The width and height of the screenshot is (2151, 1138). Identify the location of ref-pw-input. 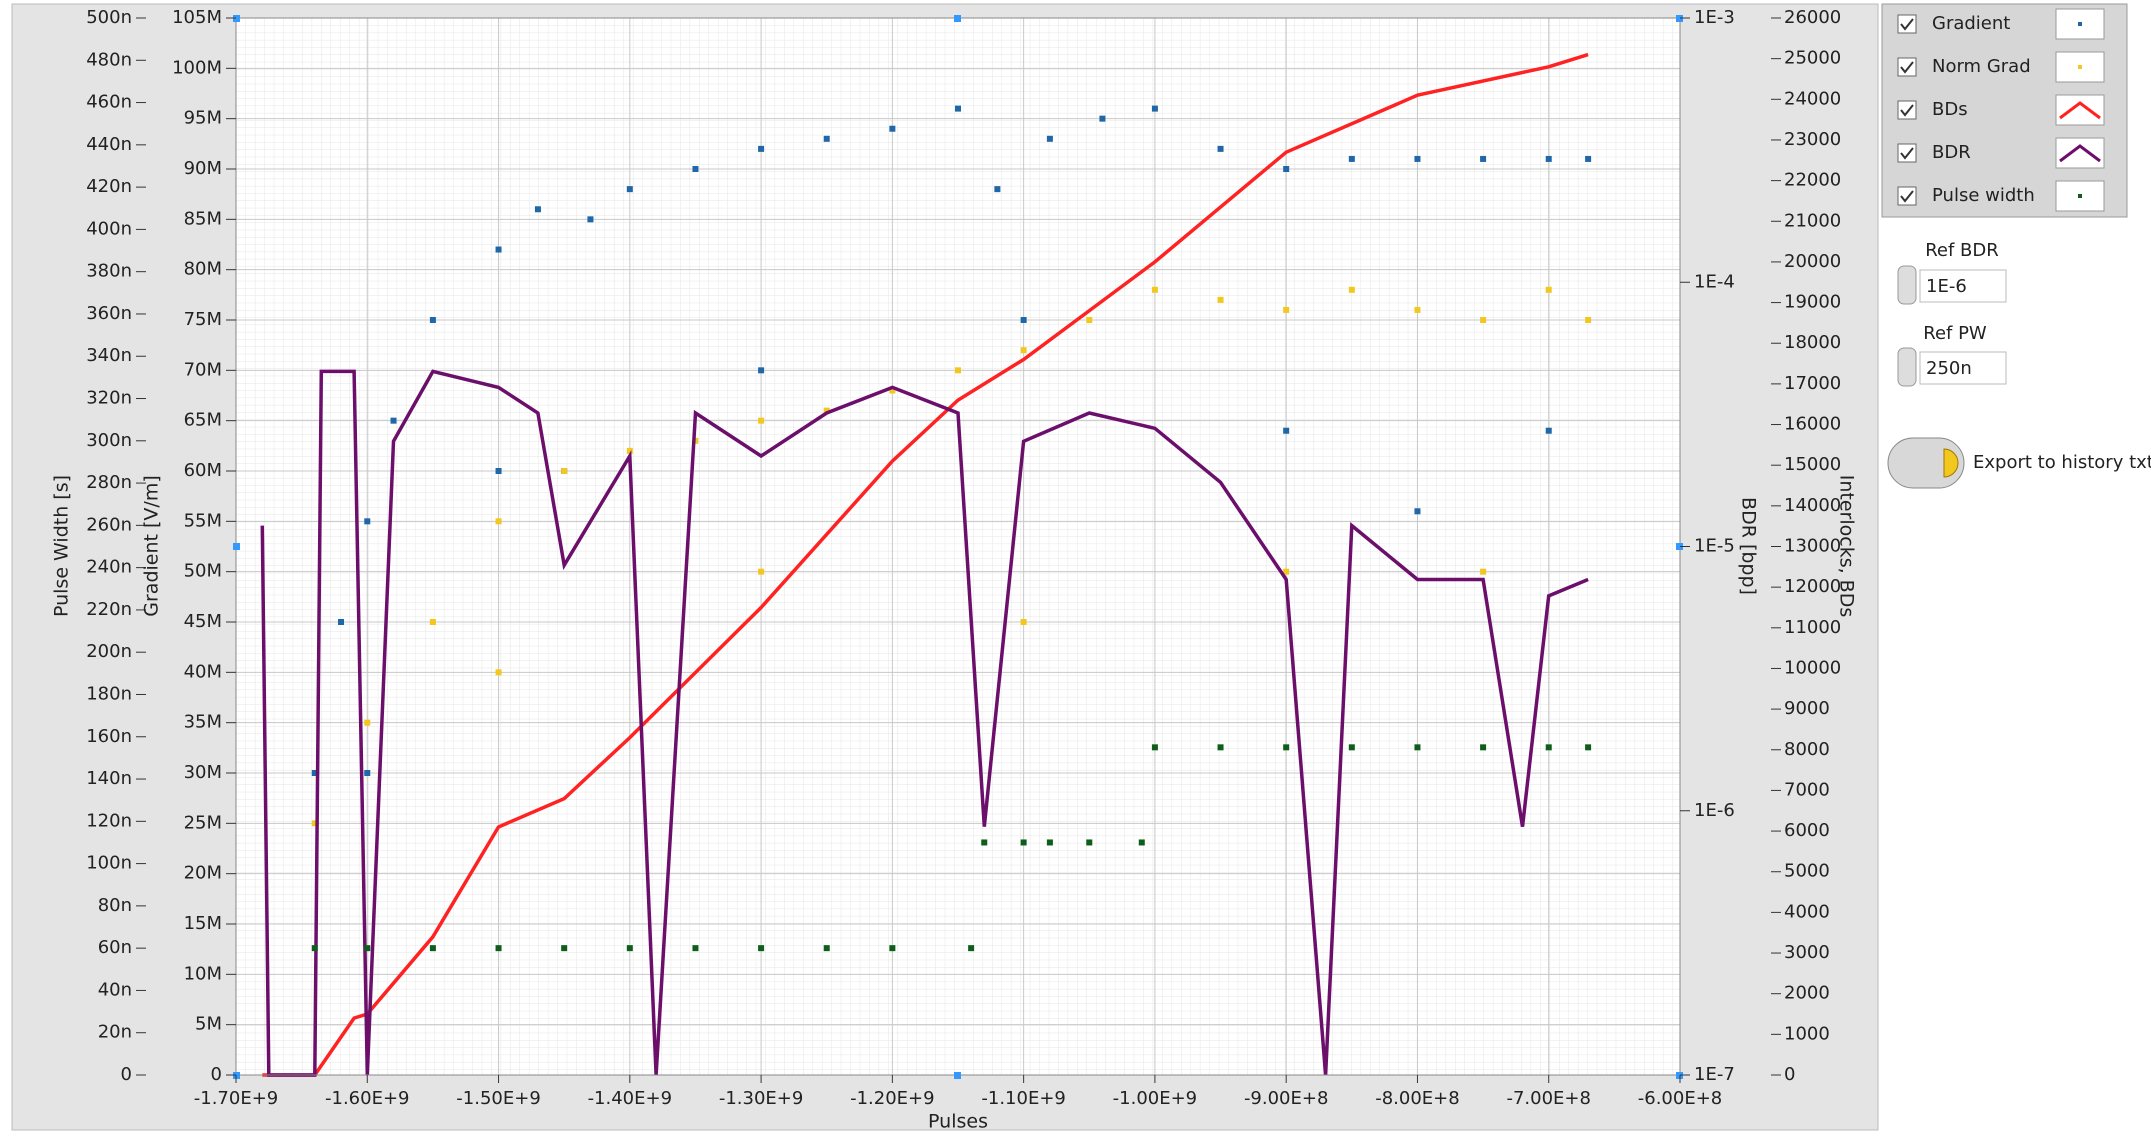
(1963, 368).